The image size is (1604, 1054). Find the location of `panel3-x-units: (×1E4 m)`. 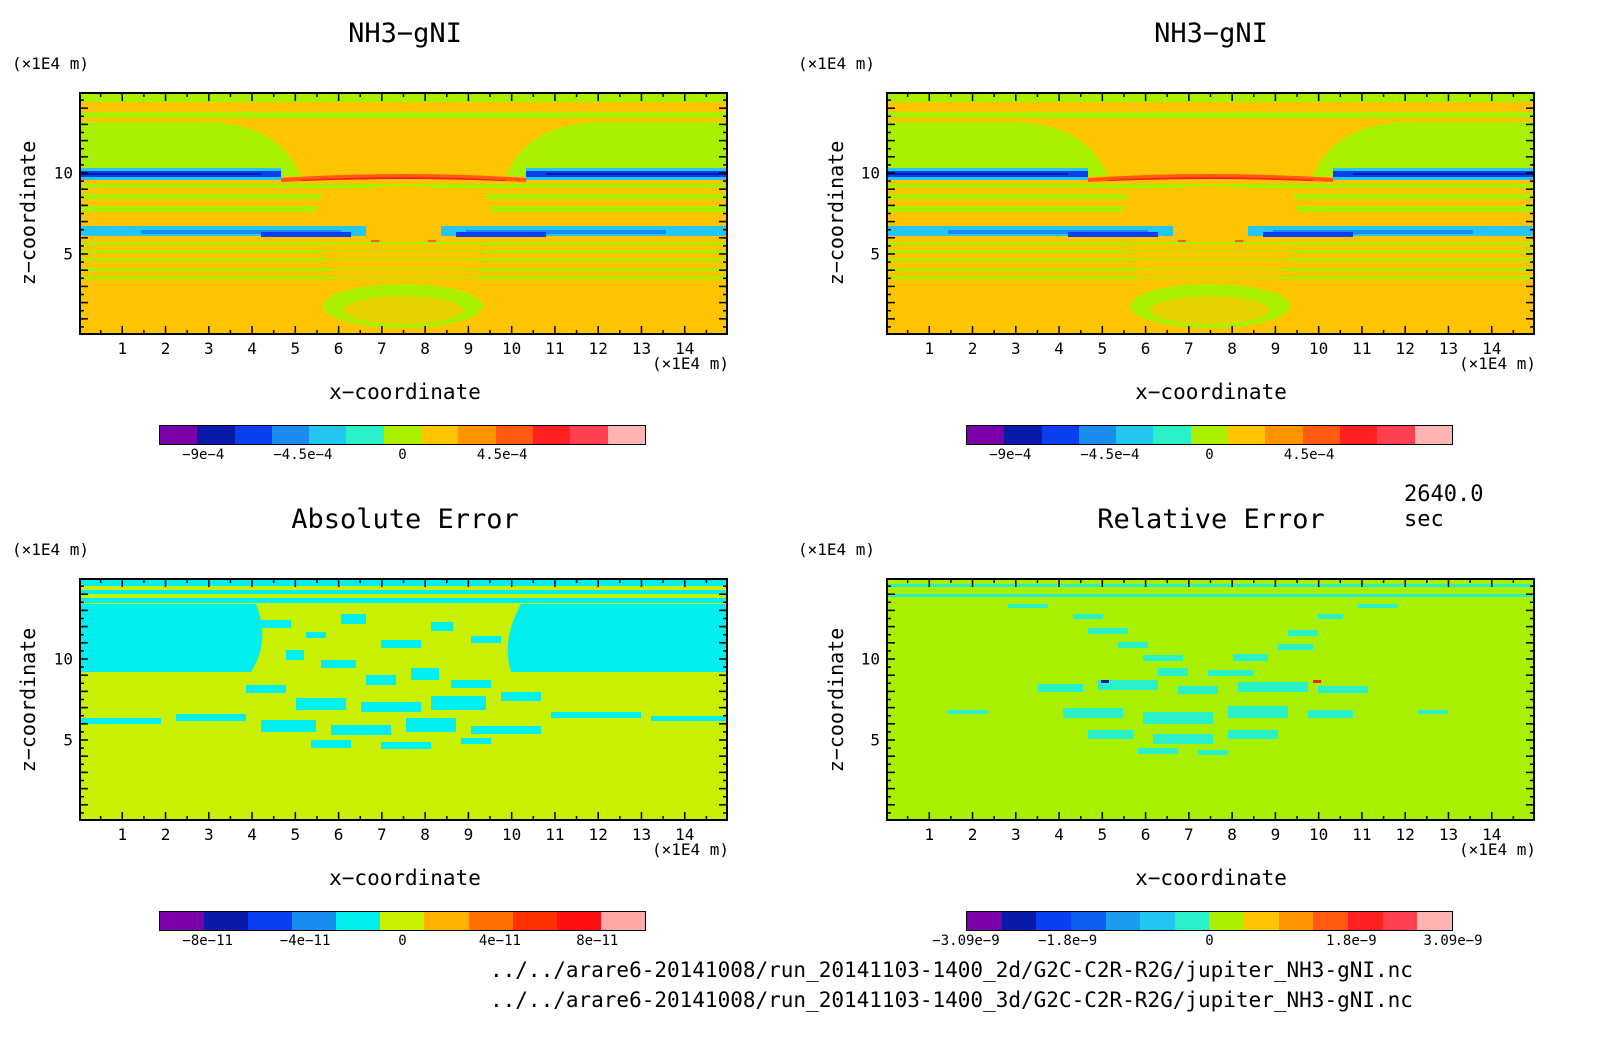

panel3-x-units: (×1E4 m) is located at coordinates (691, 849).